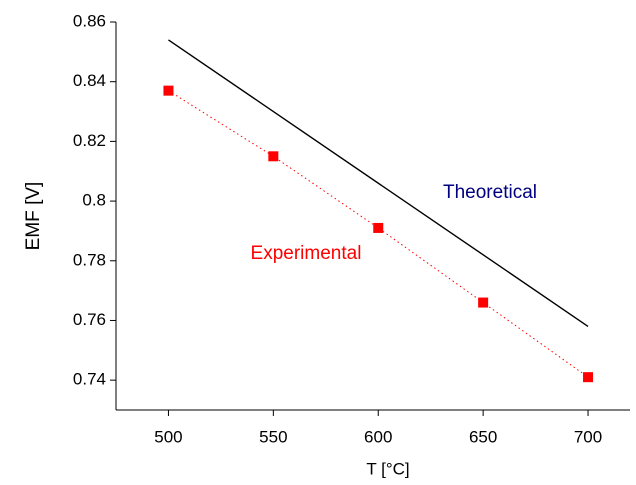 This screenshot has width=636, height=485. I want to click on y-tick-label: 0.86, so click(89, 20).